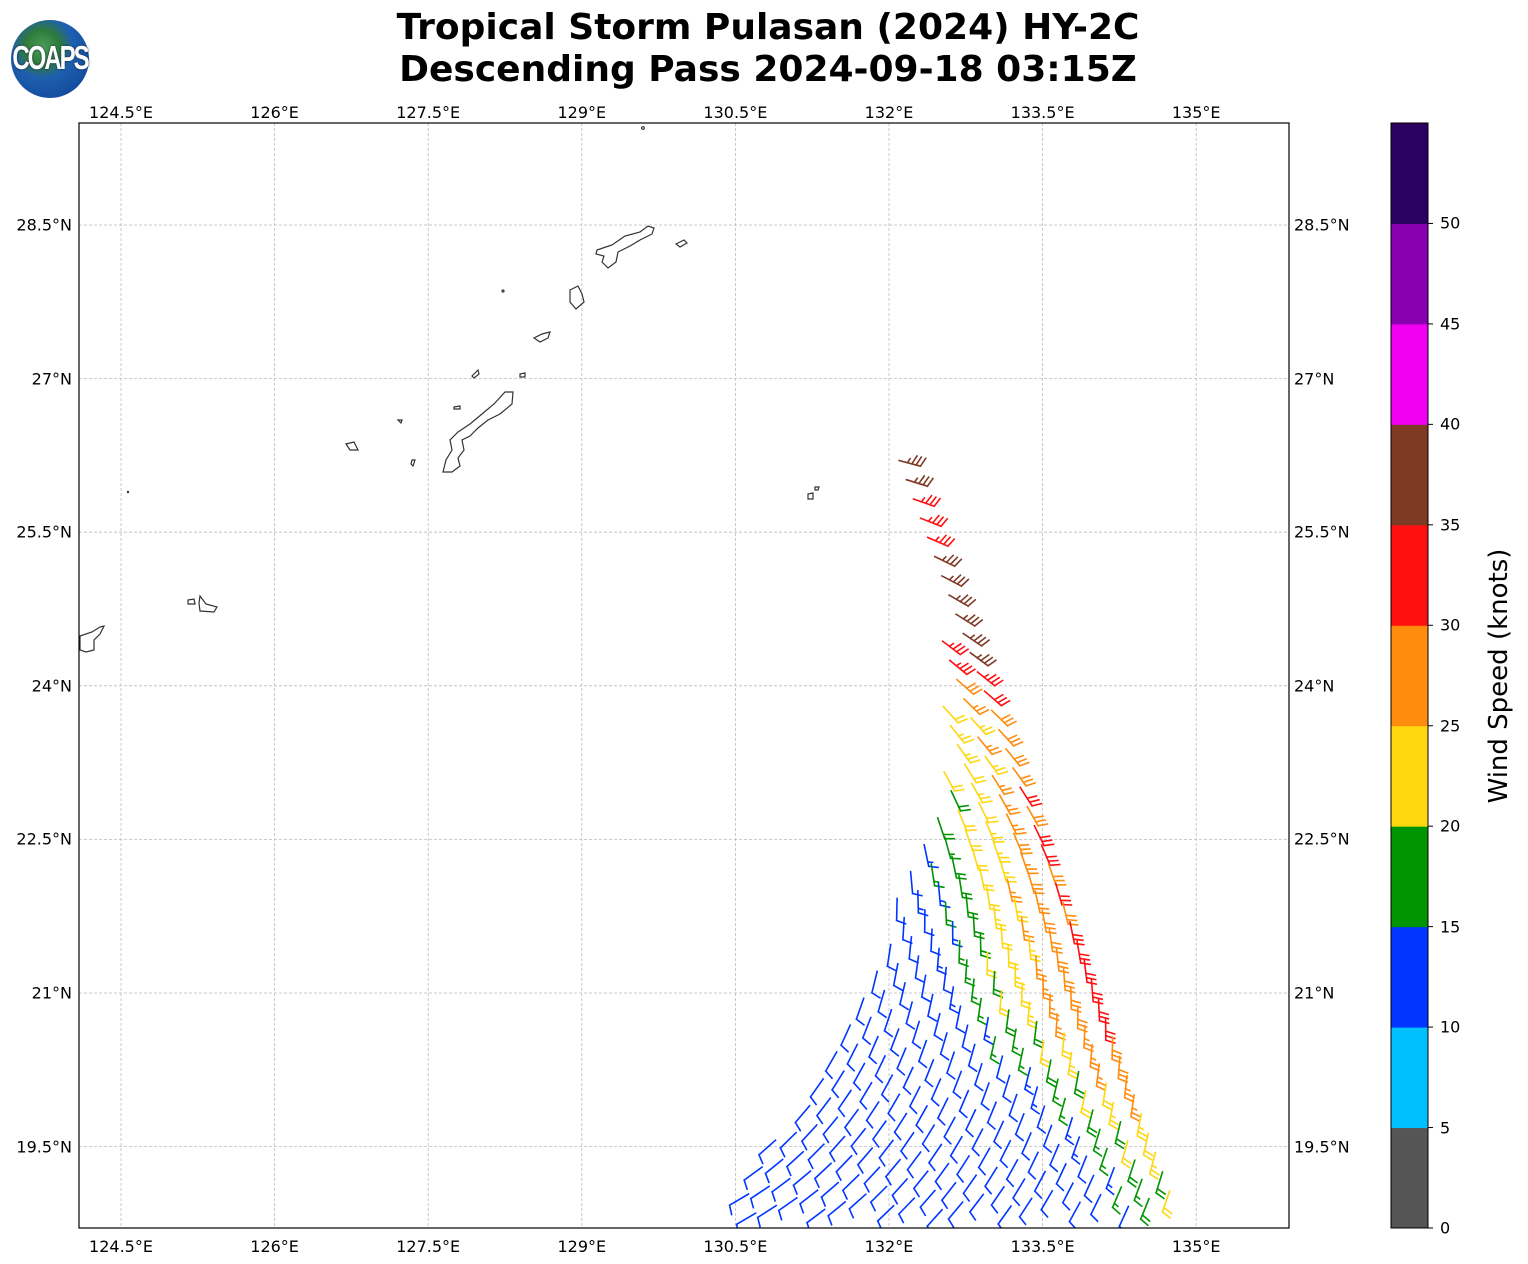  What do you see at coordinates (44, 839) in the screenshot?
I see `lat-tick-label: 22.5°N` at bounding box center [44, 839].